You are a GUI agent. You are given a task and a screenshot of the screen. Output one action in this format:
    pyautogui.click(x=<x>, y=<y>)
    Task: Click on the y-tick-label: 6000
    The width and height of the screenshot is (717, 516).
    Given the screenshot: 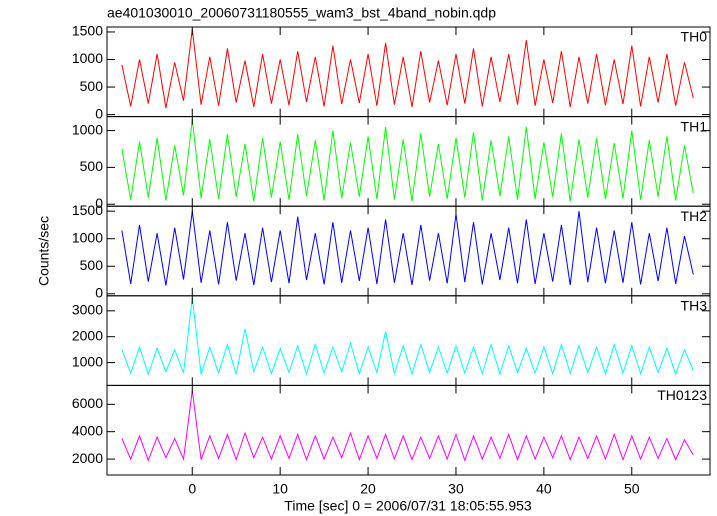 What is the action you would take?
    pyautogui.click(x=87, y=403)
    